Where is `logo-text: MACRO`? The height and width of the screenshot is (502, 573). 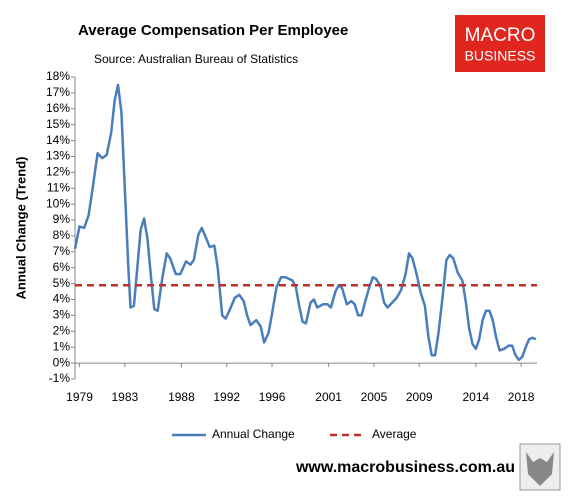
logo-text: MACRO is located at coordinates (500, 35).